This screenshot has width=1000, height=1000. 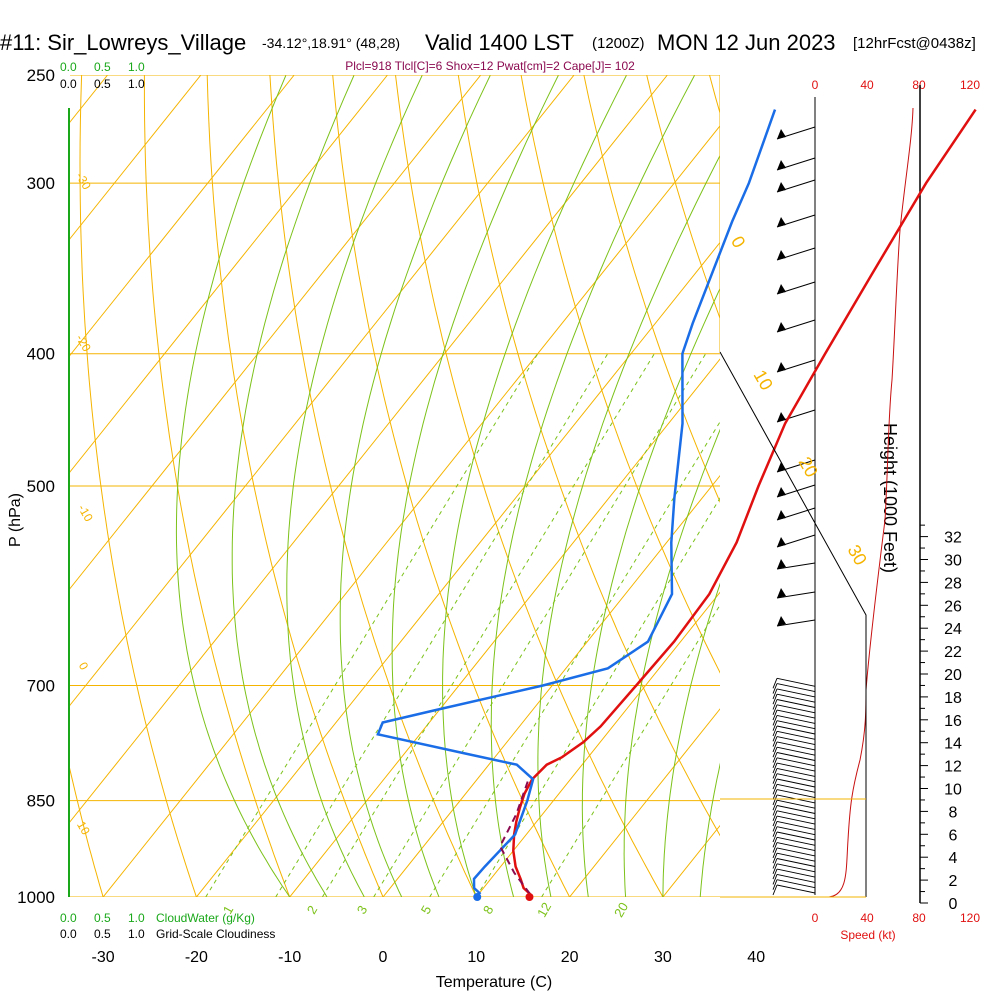 I want to click on valid-time: Valid 1400 LST, so click(x=499, y=42).